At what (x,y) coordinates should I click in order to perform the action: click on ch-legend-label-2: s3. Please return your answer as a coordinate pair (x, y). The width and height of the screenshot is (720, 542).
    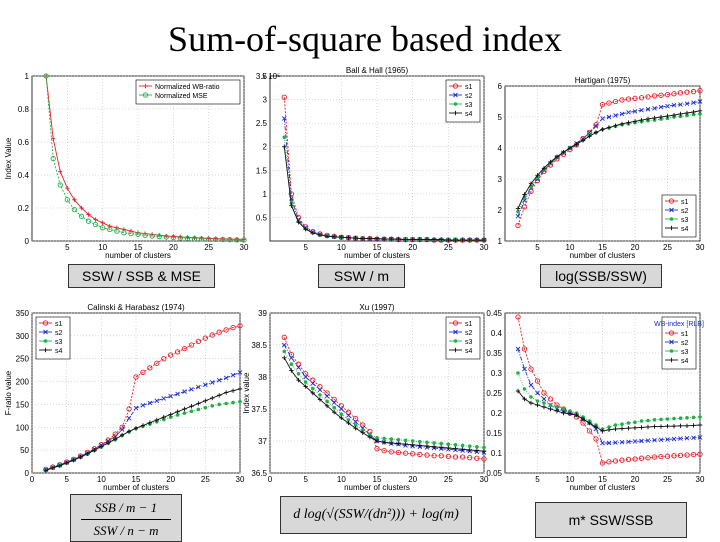
    Looking at the image, I should click on (59, 342).